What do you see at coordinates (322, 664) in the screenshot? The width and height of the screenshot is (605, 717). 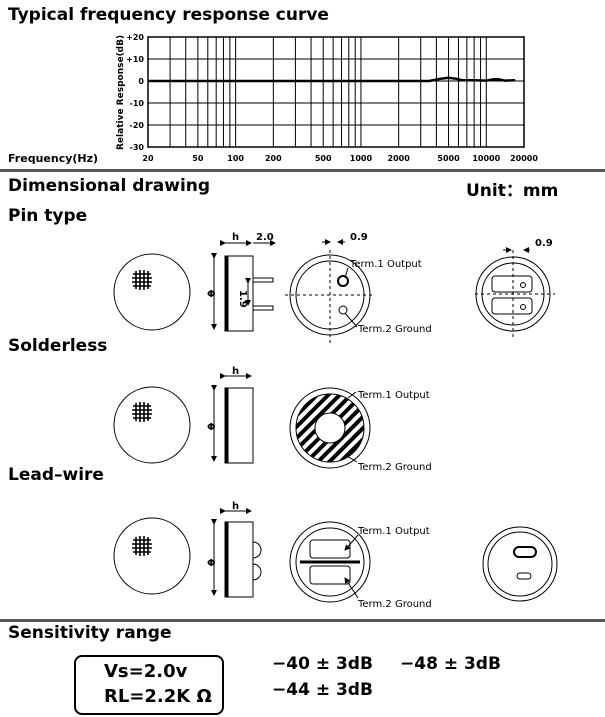 I see `sensitivity-value: −40 ± 3dB` at bounding box center [322, 664].